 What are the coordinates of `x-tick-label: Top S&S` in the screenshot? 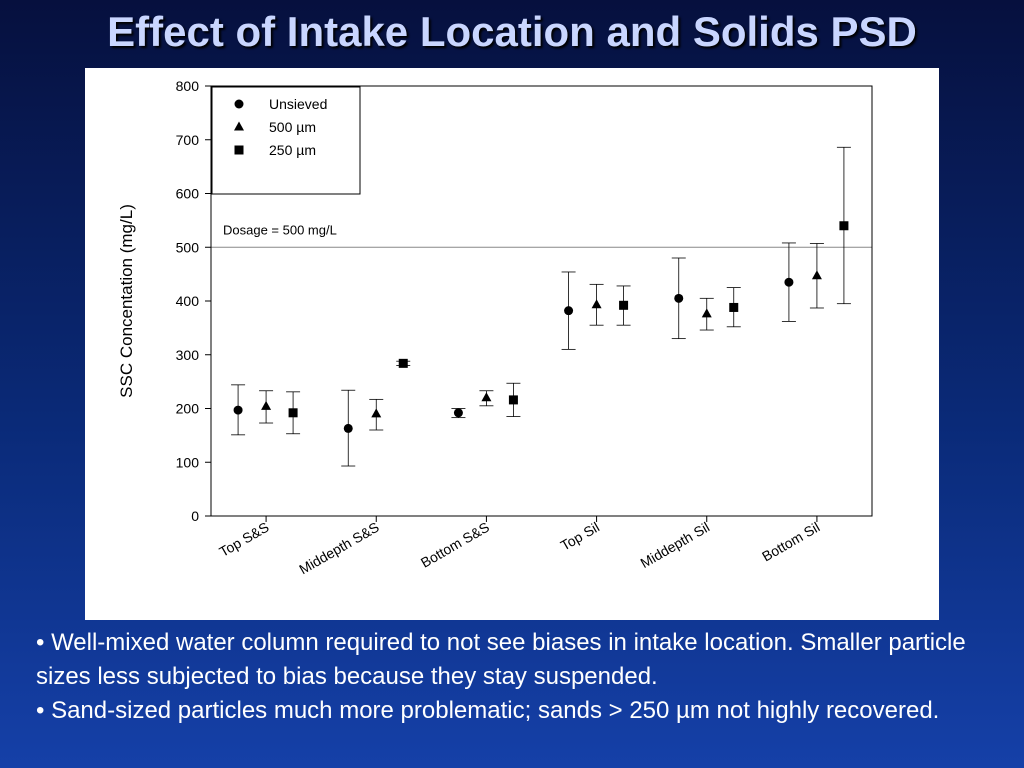 It's located at (243, 539).